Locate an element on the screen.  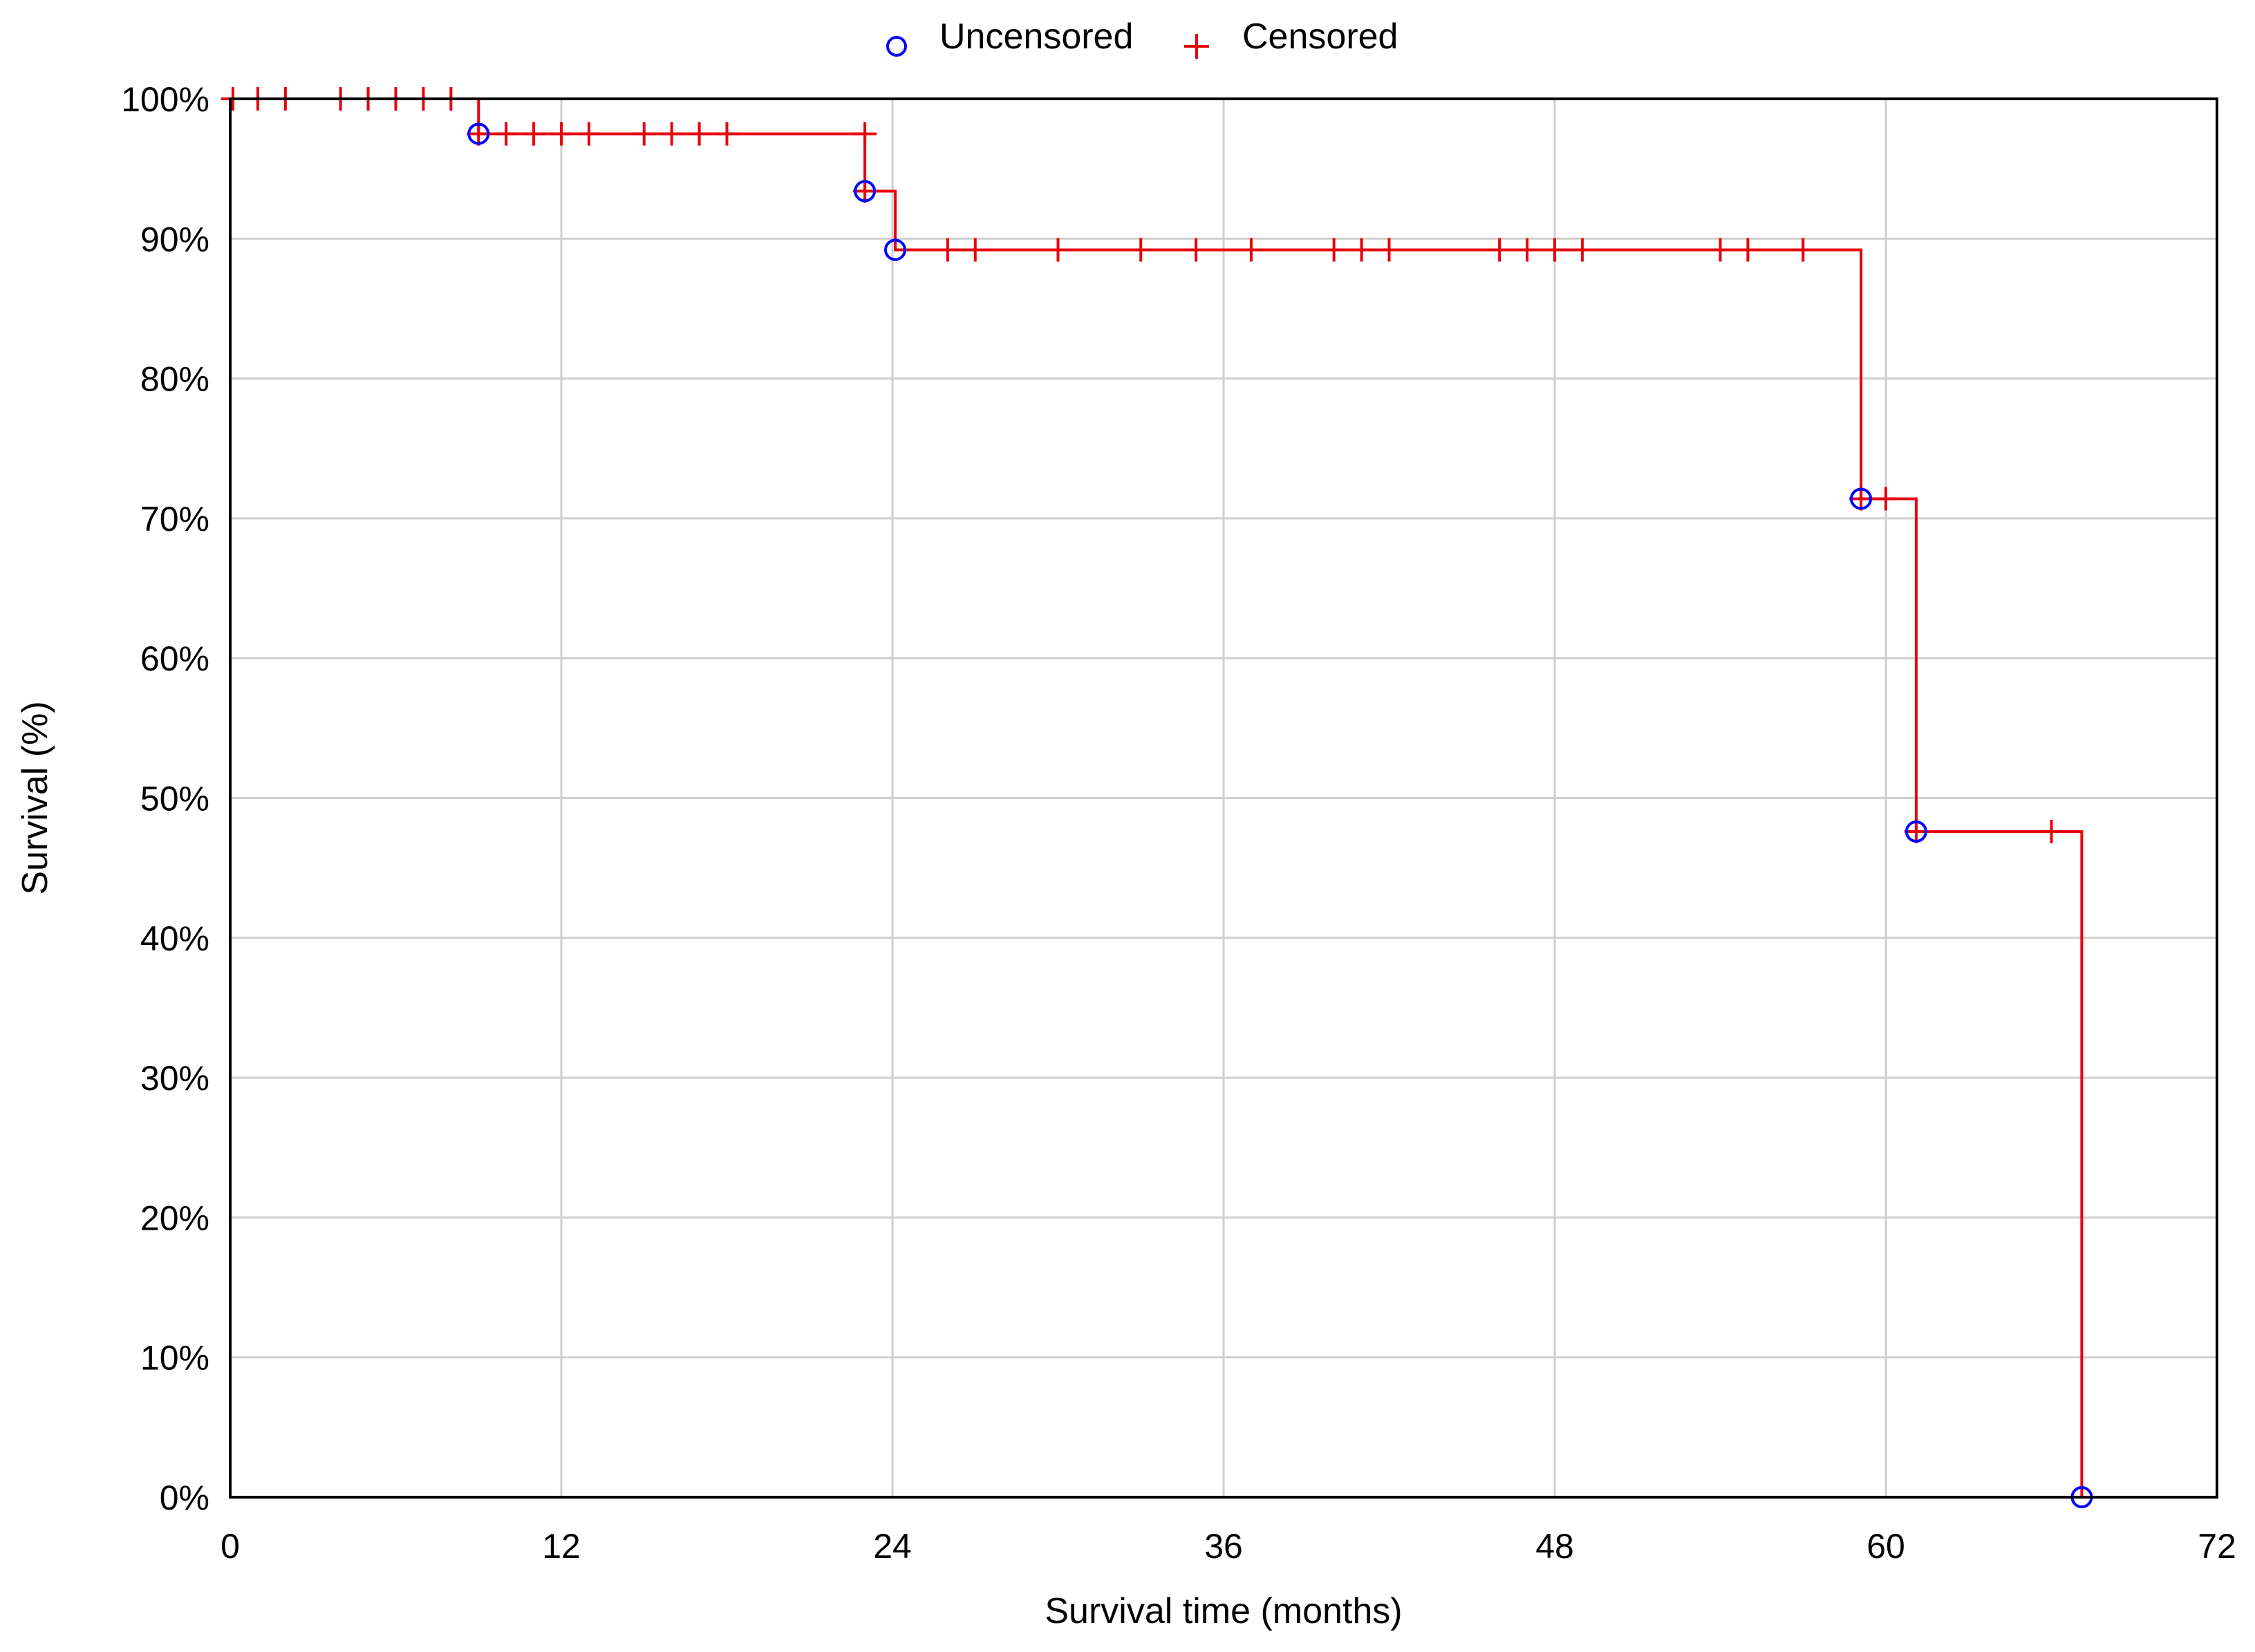
legend-censored-marker is located at coordinates (1196, 46).